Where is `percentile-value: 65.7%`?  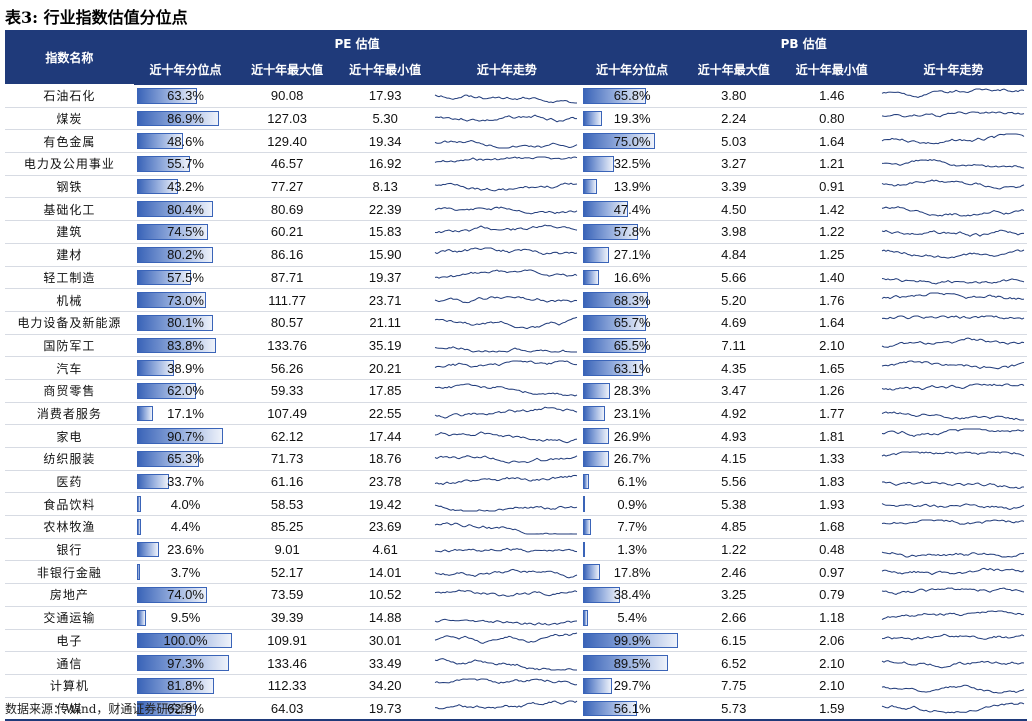
percentile-value: 65.7% is located at coordinates (632, 323).